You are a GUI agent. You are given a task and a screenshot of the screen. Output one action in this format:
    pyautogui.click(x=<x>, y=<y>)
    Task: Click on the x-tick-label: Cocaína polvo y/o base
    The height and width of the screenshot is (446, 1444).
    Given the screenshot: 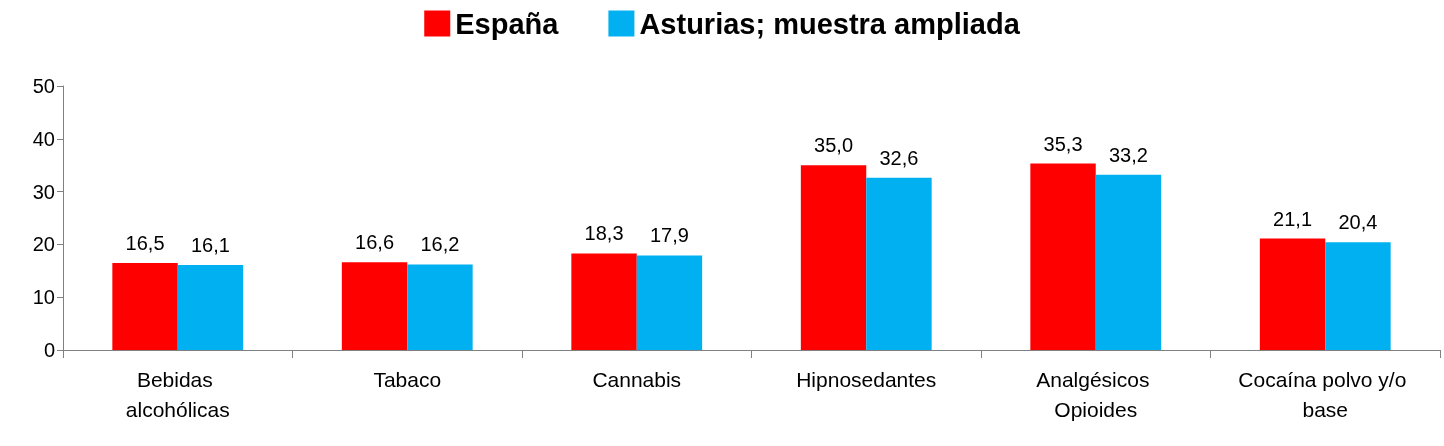 What is the action you would take?
    pyautogui.click(x=1325, y=394)
    